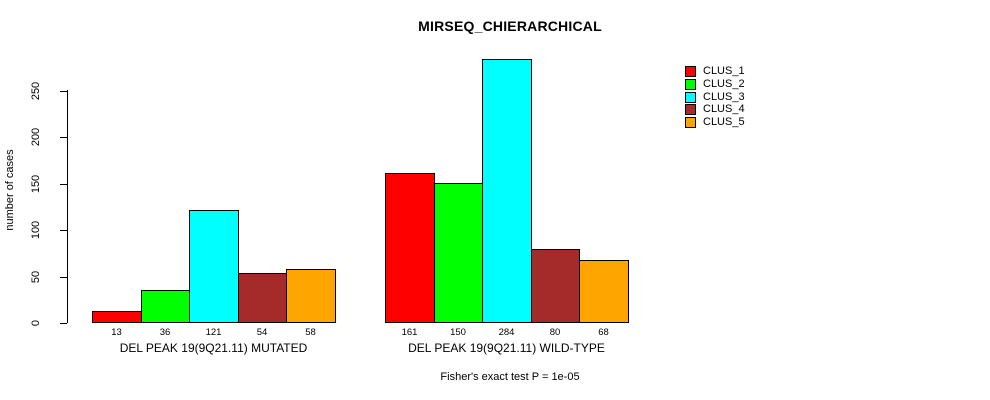 This screenshot has width=990, height=400. Describe the element at coordinates (510, 26) in the screenshot. I see `chart-title: MIRSEQ_CHIERARCHICAL` at that location.